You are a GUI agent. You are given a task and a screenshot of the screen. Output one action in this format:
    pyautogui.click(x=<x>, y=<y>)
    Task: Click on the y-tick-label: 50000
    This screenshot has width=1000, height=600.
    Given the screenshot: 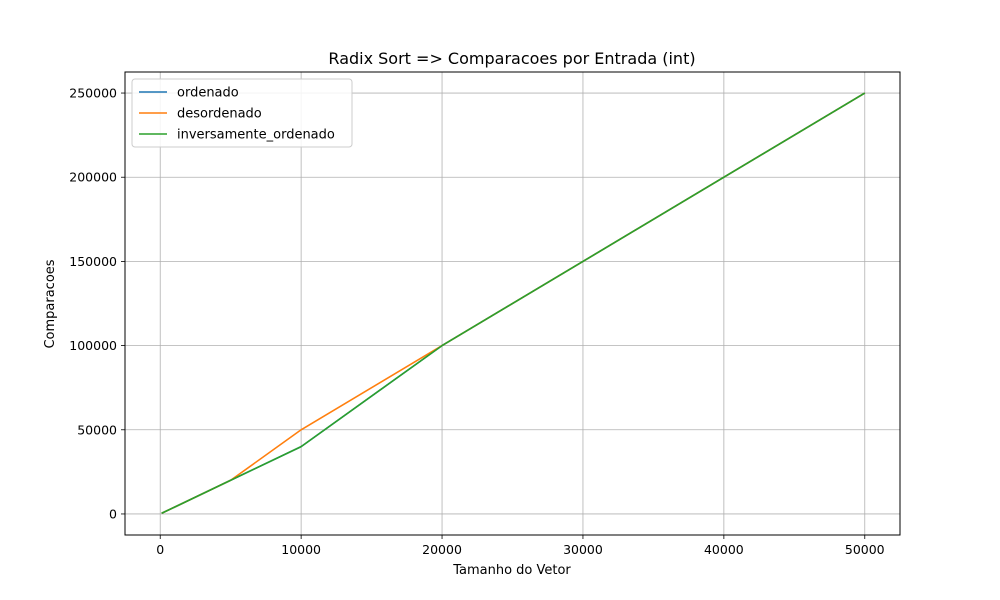 What is the action you would take?
    pyautogui.click(x=97, y=429)
    